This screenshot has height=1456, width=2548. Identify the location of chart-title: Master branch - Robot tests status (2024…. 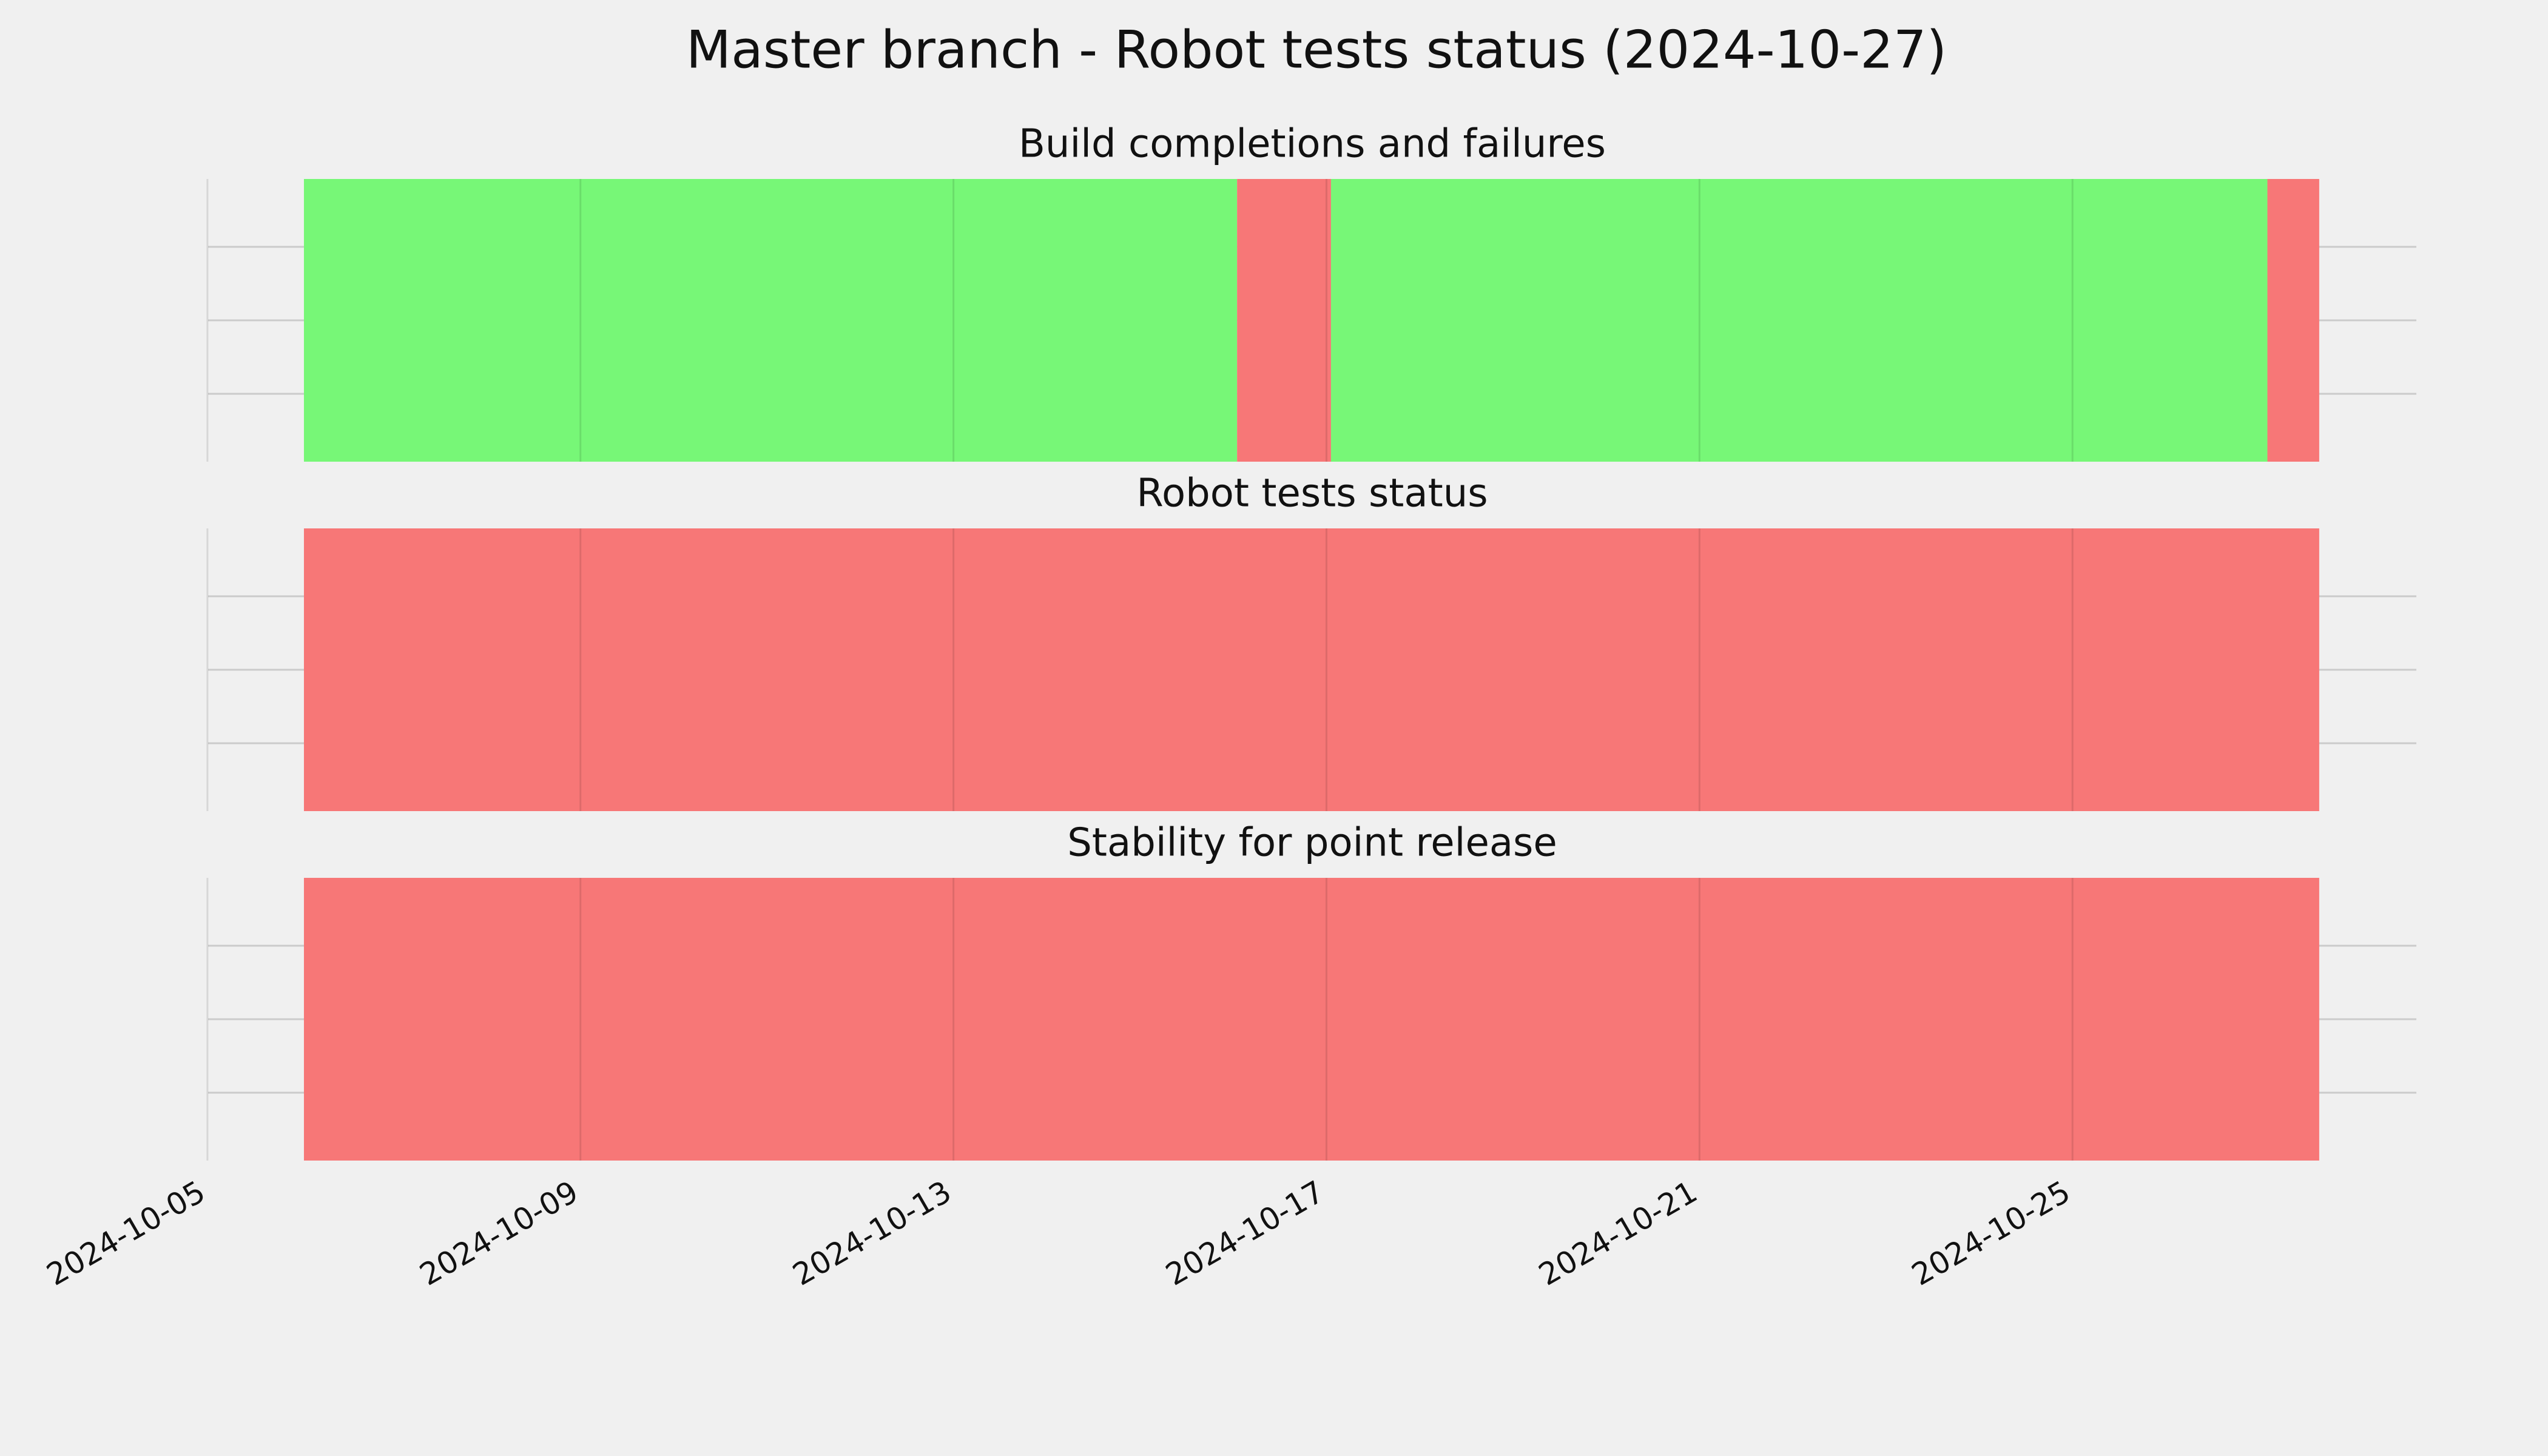
(1316, 49).